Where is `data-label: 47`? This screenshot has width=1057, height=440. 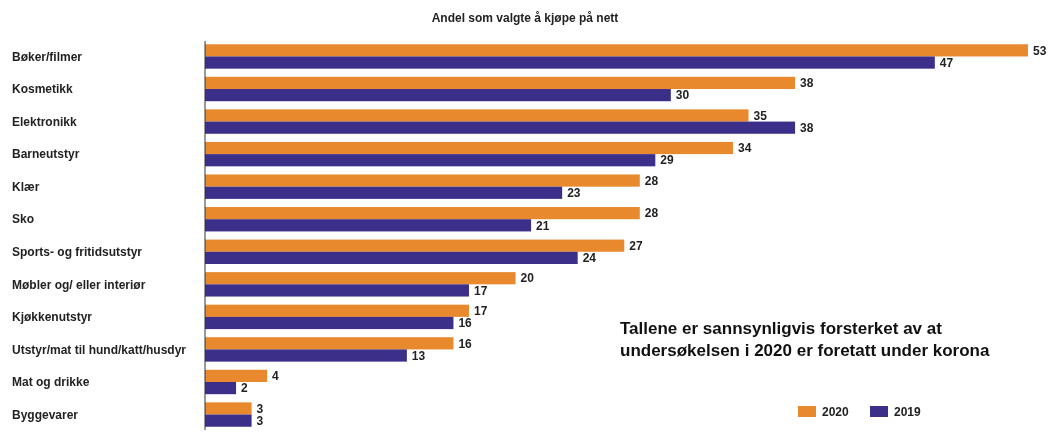
data-label: 47 is located at coordinates (946, 62).